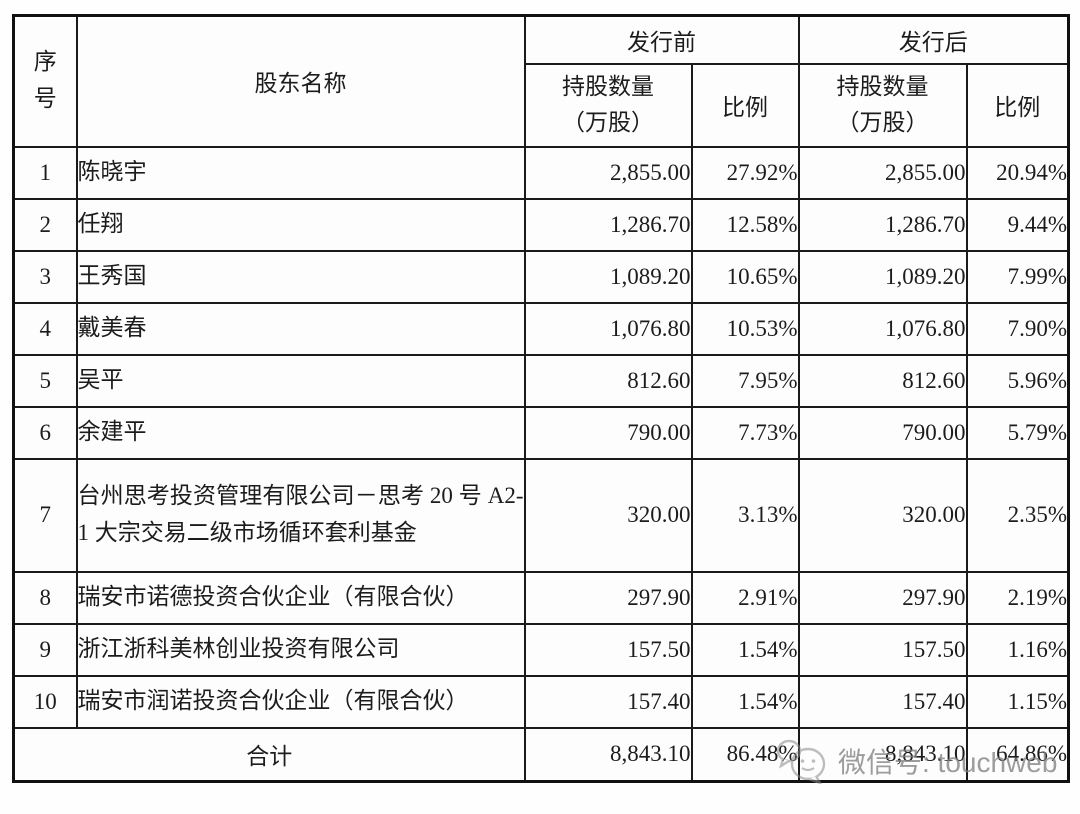  What do you see at coordinates (882, 380) in the screenshot?
I see `cell-post-qty: 812.60` at bounding box center [882, 380].